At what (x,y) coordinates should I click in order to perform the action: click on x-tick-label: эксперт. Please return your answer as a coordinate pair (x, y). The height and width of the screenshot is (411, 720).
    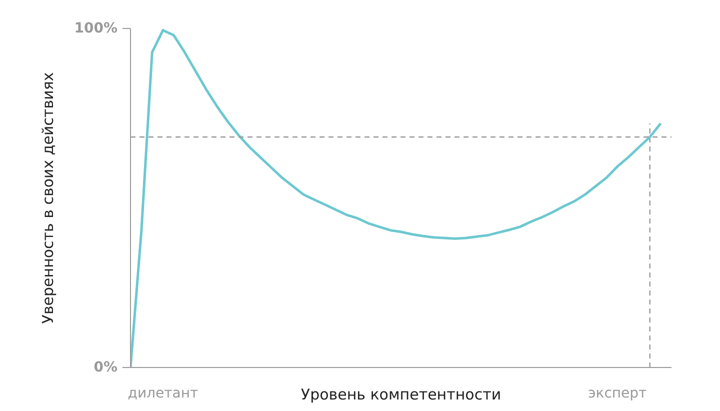
    Looking at the image, I should click on (617, 394).